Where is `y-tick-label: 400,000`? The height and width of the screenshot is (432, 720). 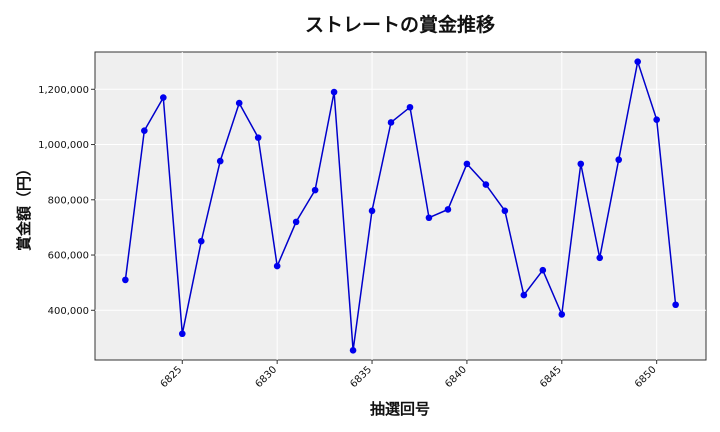
y-tick-label: 400,000 is located at coordinates (68, 311).